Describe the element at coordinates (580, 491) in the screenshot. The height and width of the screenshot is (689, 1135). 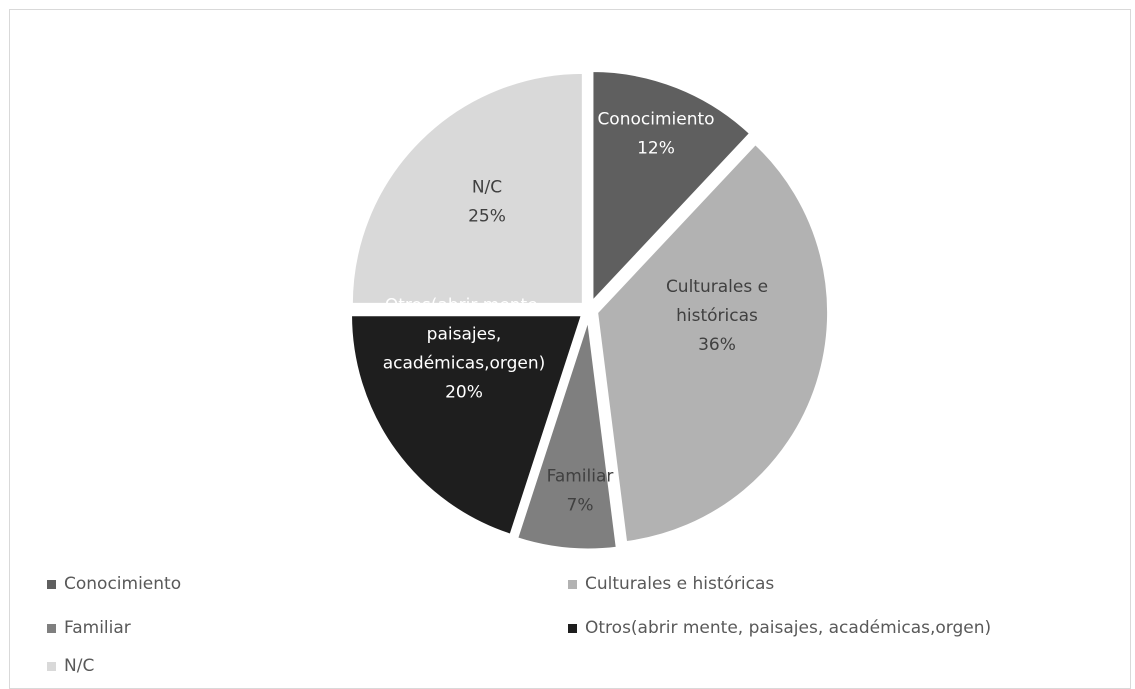
I see `slice-label-2: Familiar 7%` at that location.